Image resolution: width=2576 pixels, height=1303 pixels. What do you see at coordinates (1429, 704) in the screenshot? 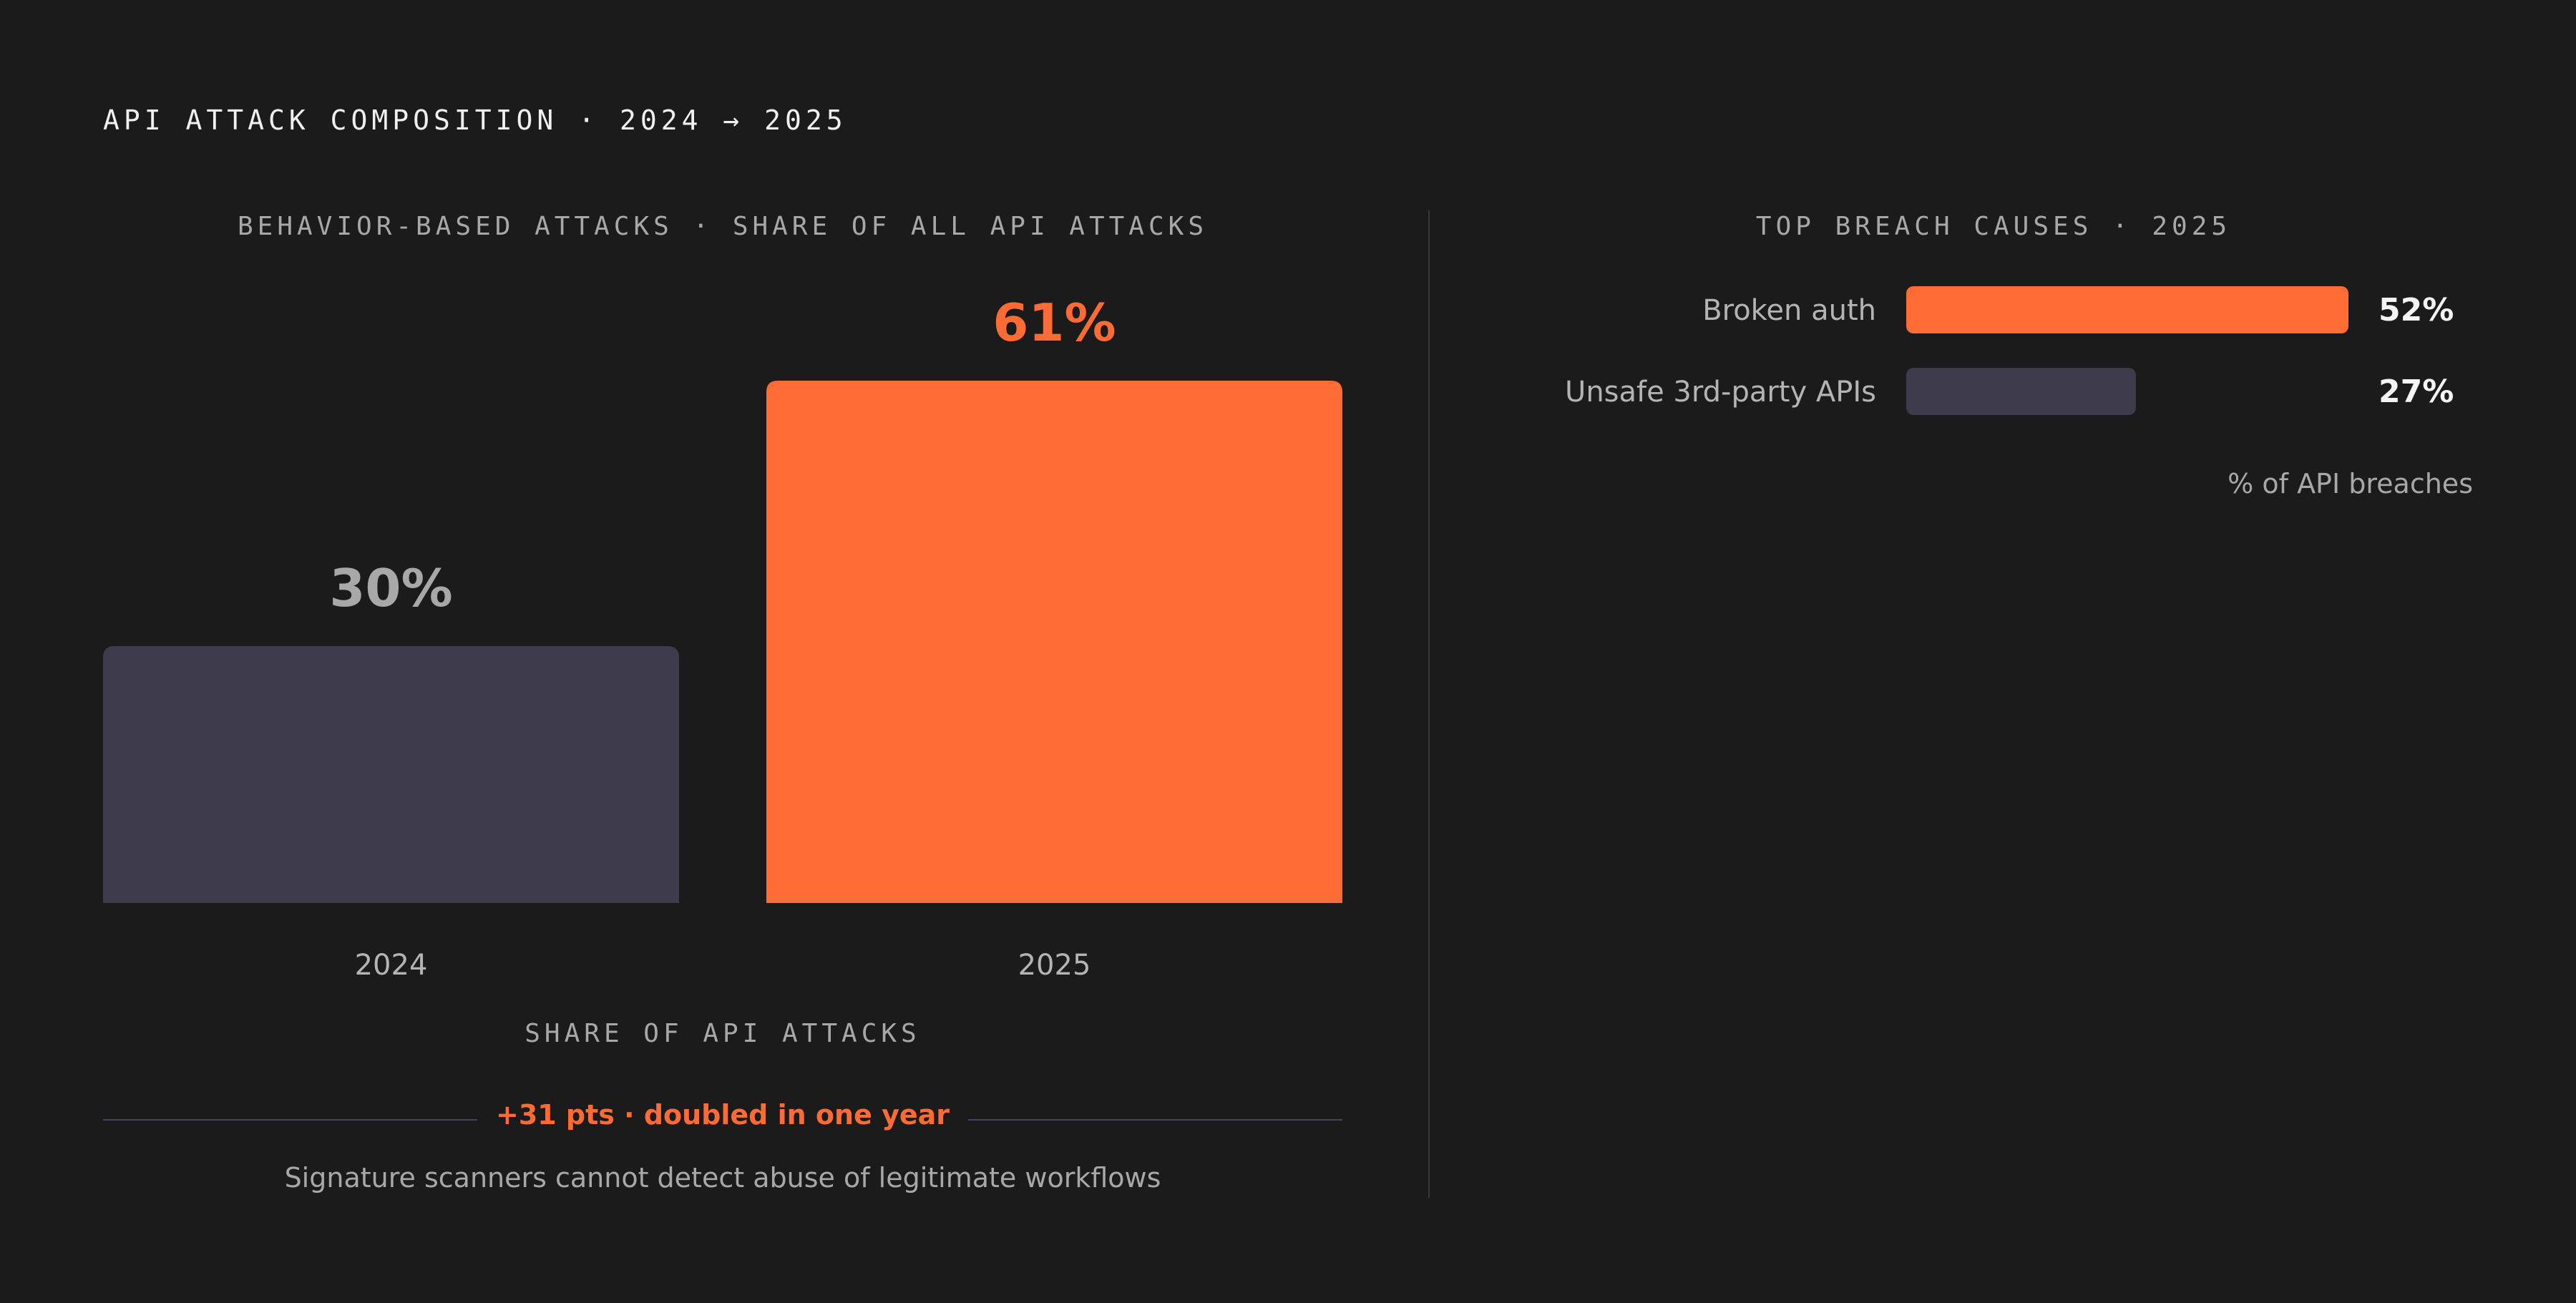
I see `panel-divider` at bounding box center [1429, 704].